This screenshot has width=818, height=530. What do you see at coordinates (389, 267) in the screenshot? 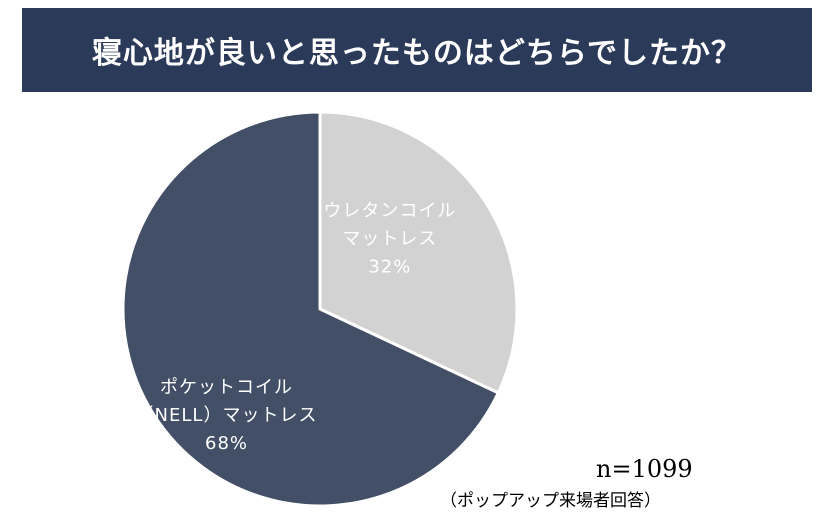
I see `pie-value-label: 32%` at bounding box center [389, 267].